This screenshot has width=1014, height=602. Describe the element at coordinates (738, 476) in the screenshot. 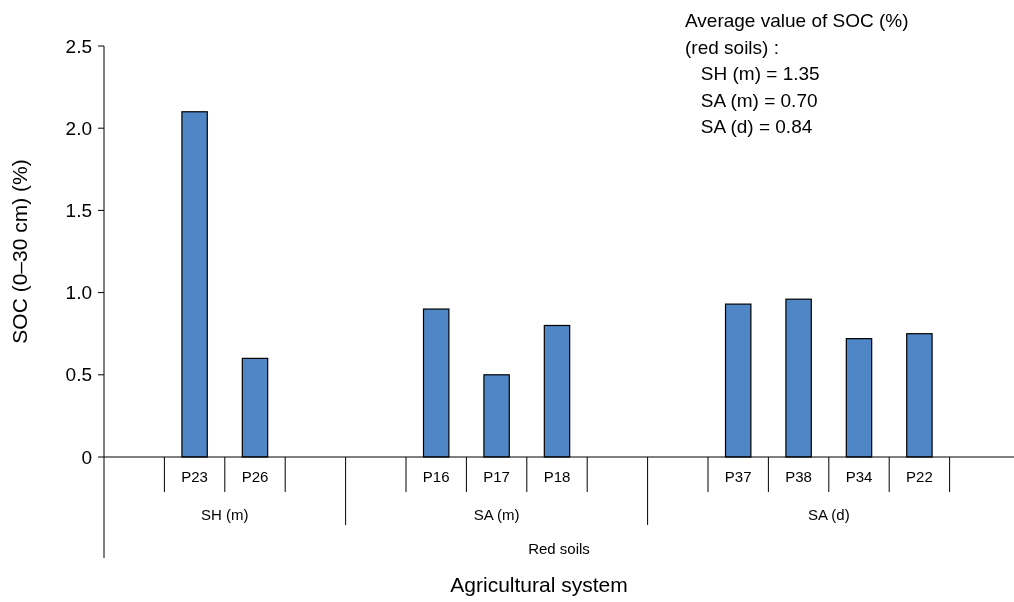

I see `x-tick-label: P37` at that location.